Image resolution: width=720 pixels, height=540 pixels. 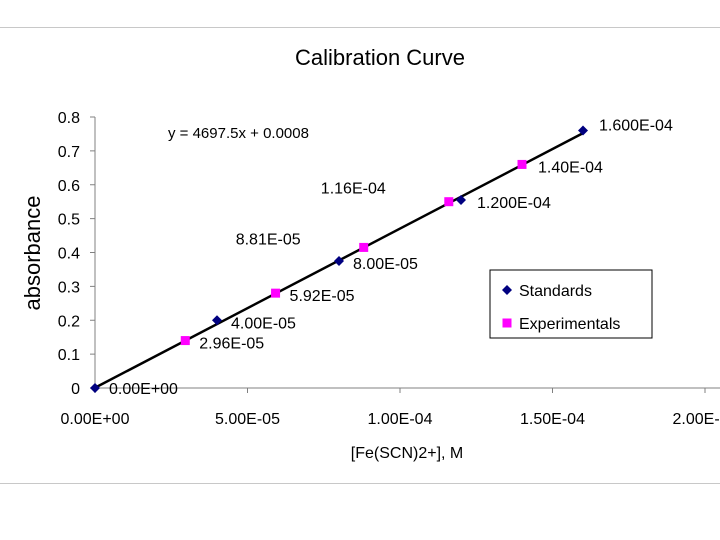 I want to click on x-tick-label: 2.00E-04, so click(x=696, y=419).